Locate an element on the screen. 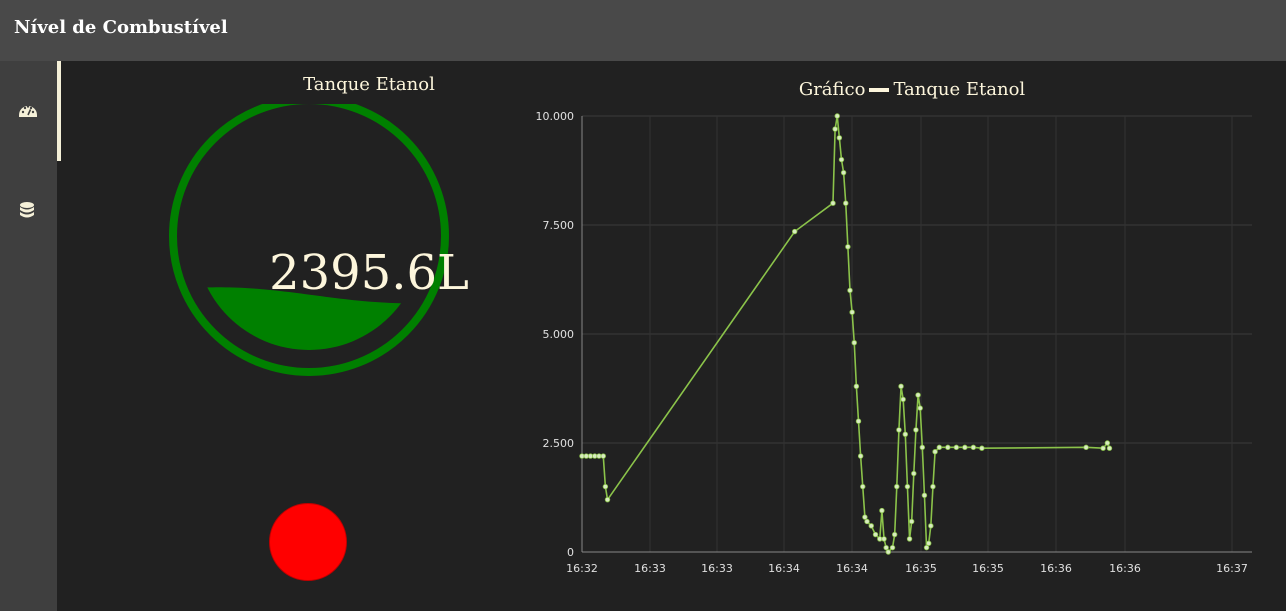 Image resolution: width=1286 pixels, height=611 pixels. app-title: Nível de Combustível is located at coordinates (121, 27).